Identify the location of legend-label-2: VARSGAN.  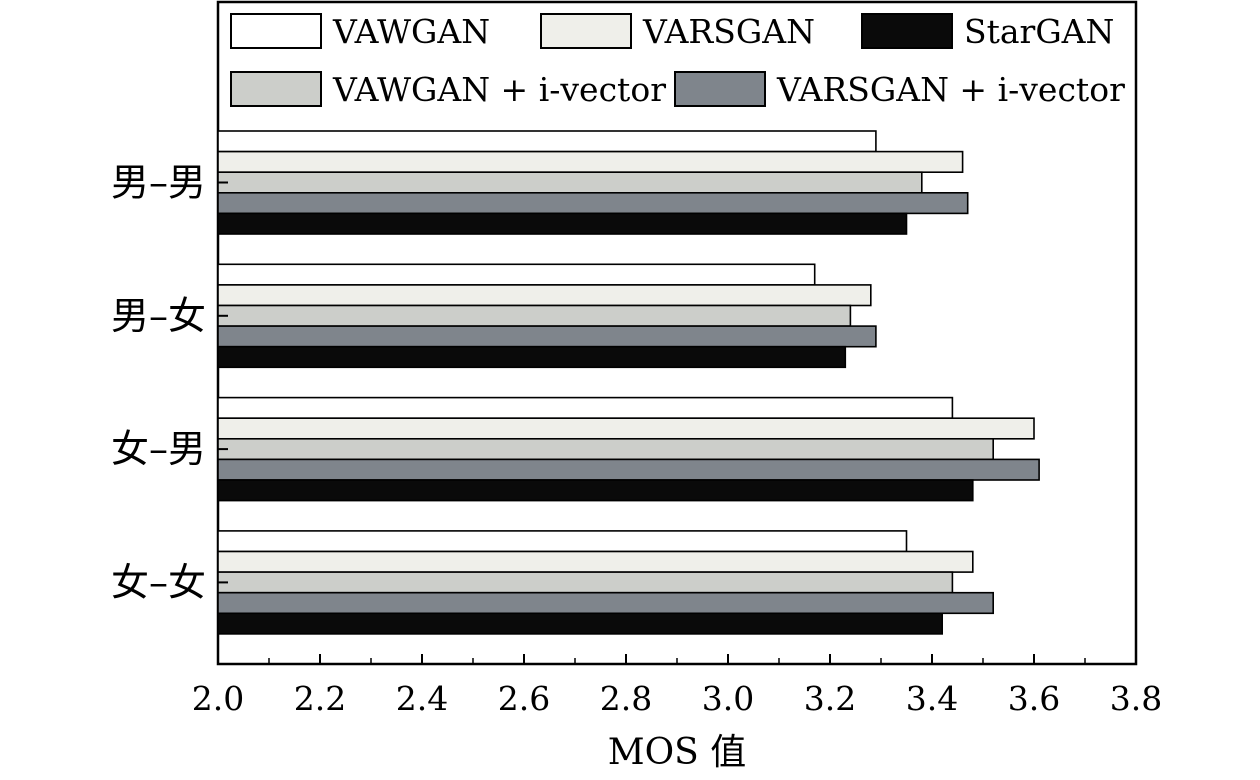
(728, 31).